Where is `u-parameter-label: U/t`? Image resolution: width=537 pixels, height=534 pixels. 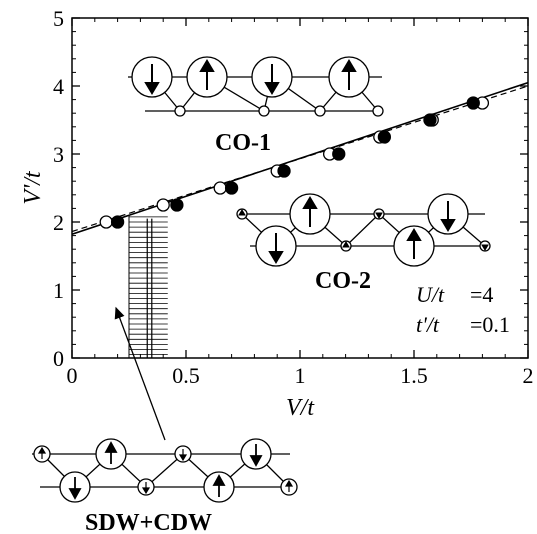
u-parameter-label: U/t is located at coordinates (430, 294).